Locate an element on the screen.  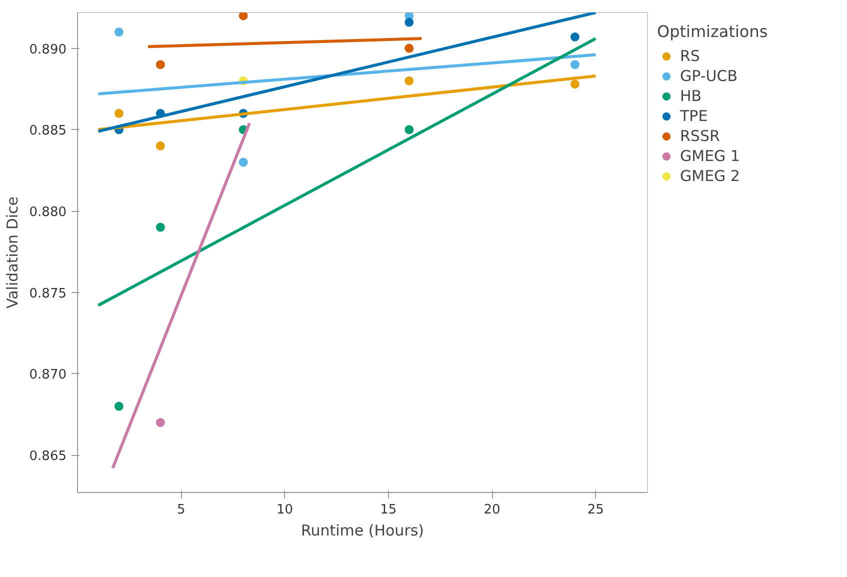
y-tick-label: 0.875 is located at coordinates (47, 294).